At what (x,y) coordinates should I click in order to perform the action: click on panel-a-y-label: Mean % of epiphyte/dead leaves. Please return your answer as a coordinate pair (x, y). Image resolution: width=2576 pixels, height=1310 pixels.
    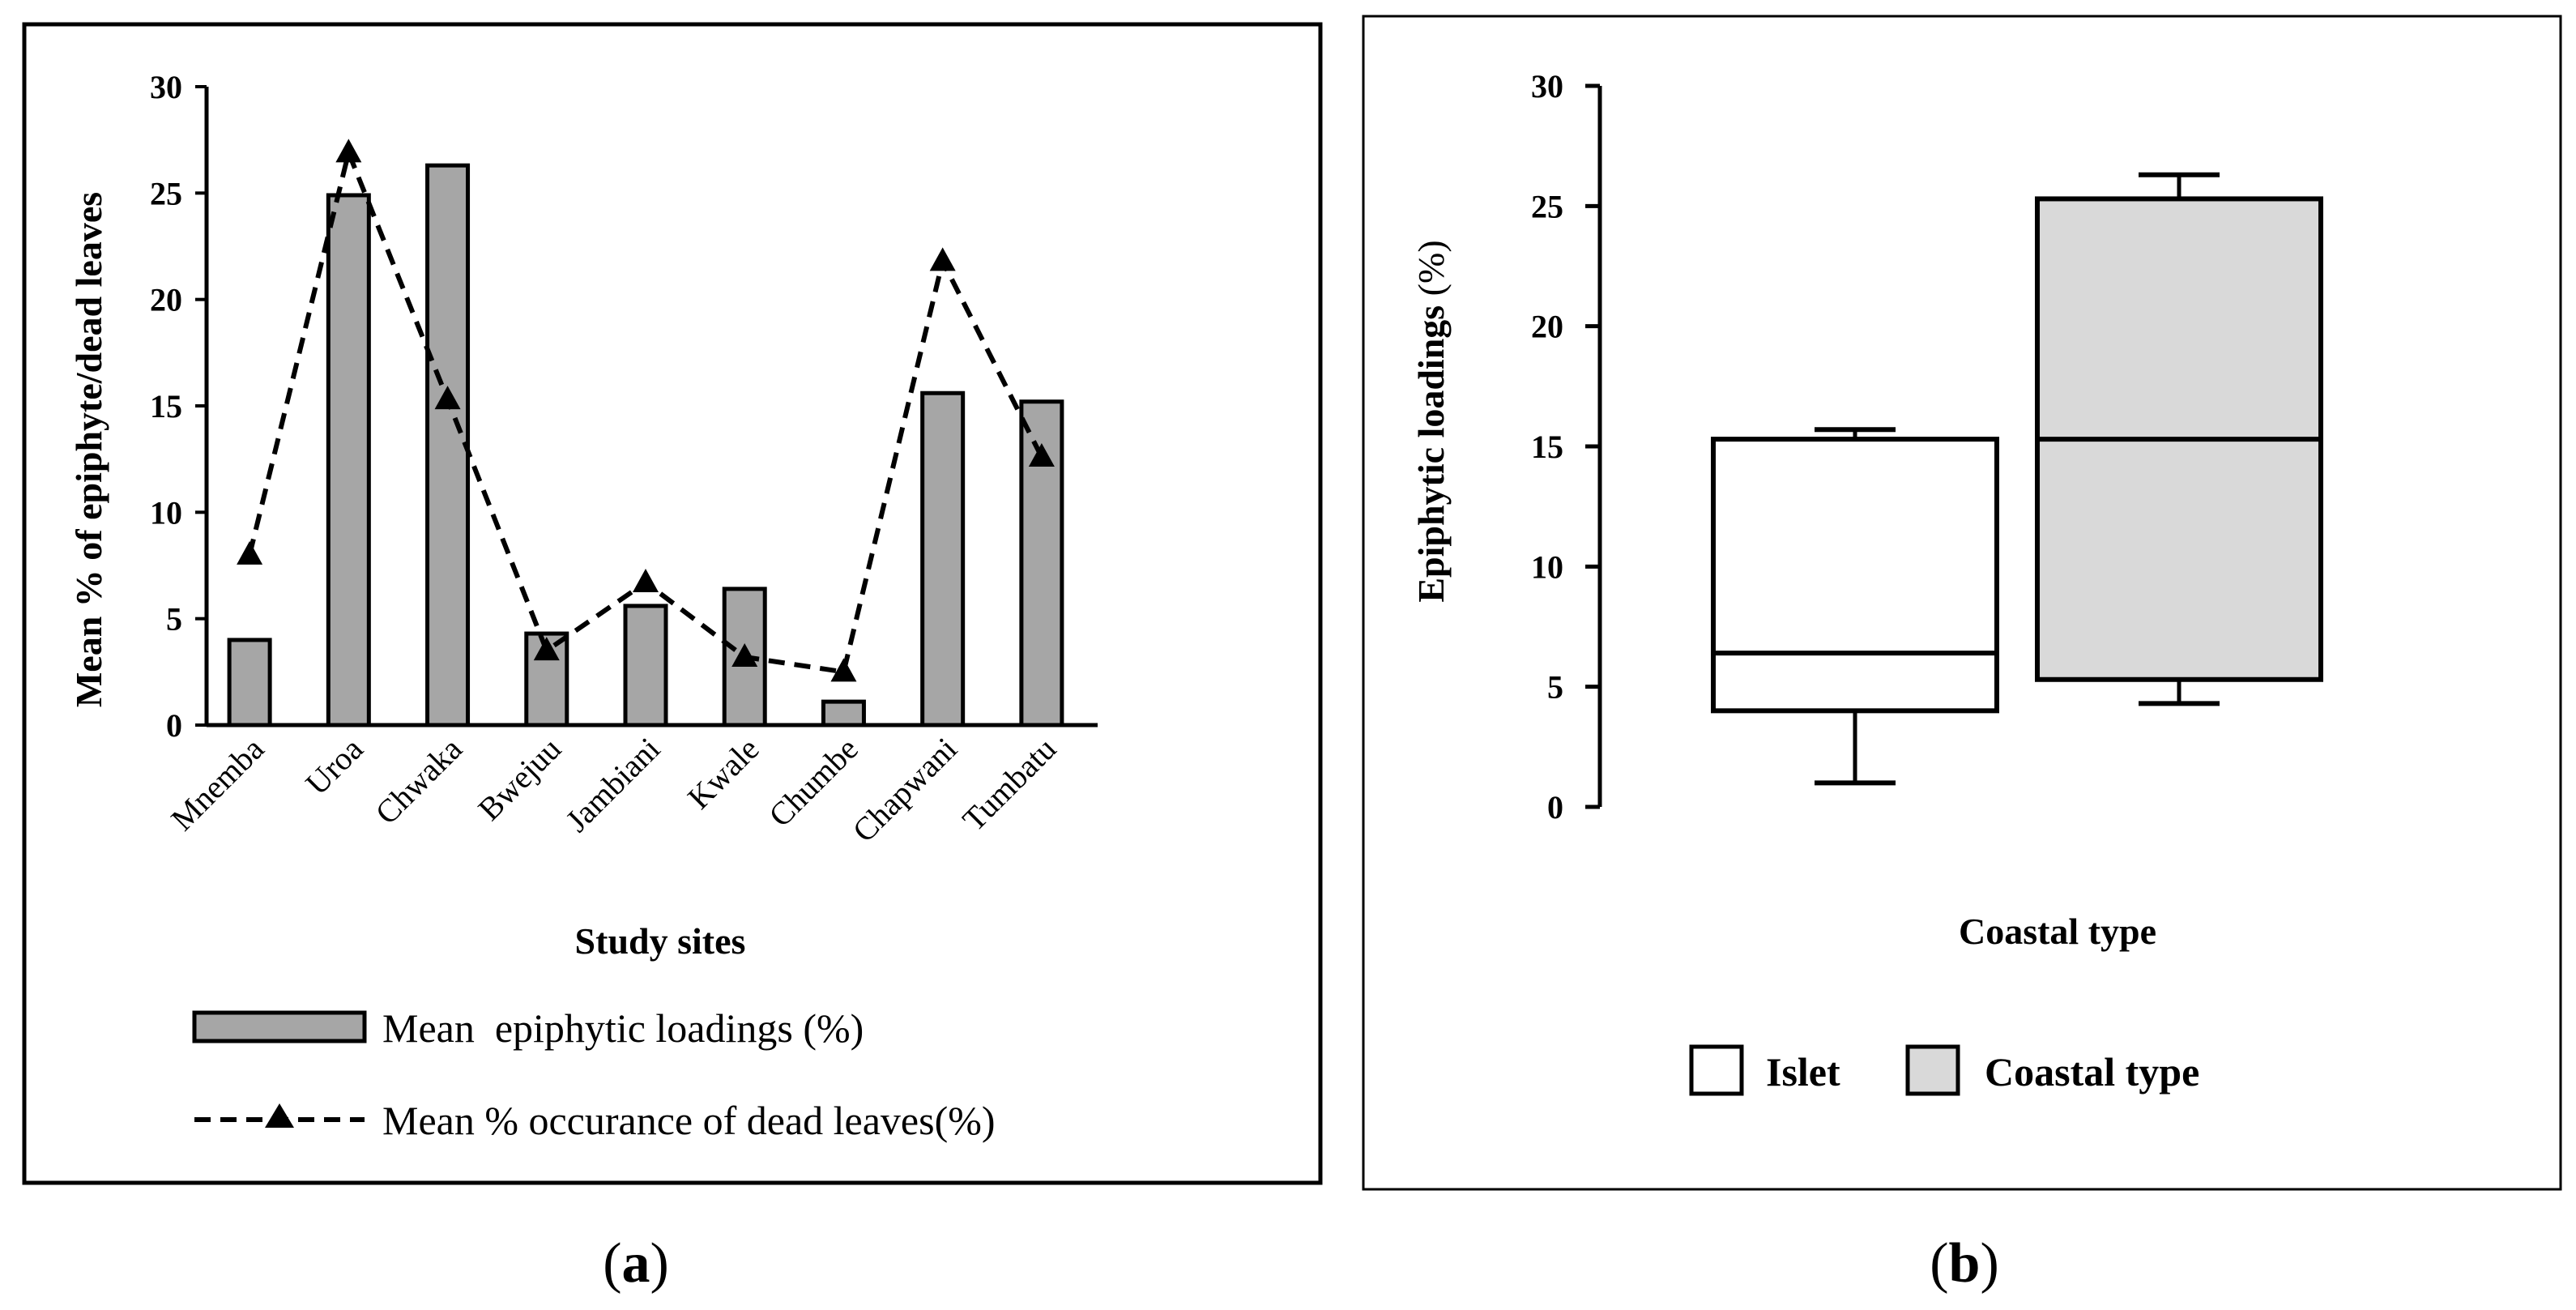
    Looking at the image, I should click on (89, 449).